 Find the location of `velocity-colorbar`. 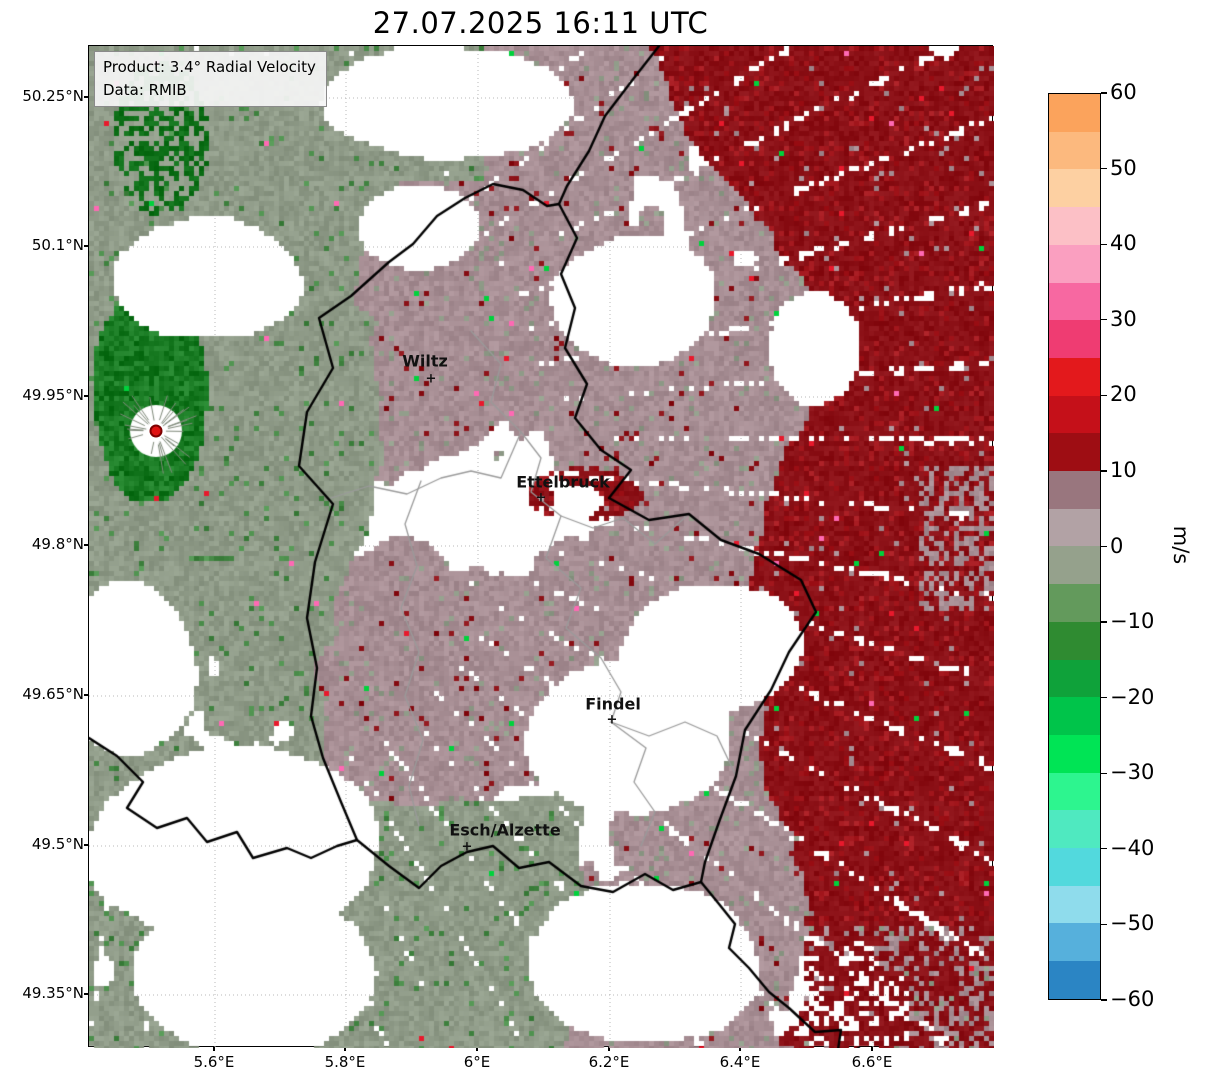

velocity-colorbar is located at coordinates (1074, 546).